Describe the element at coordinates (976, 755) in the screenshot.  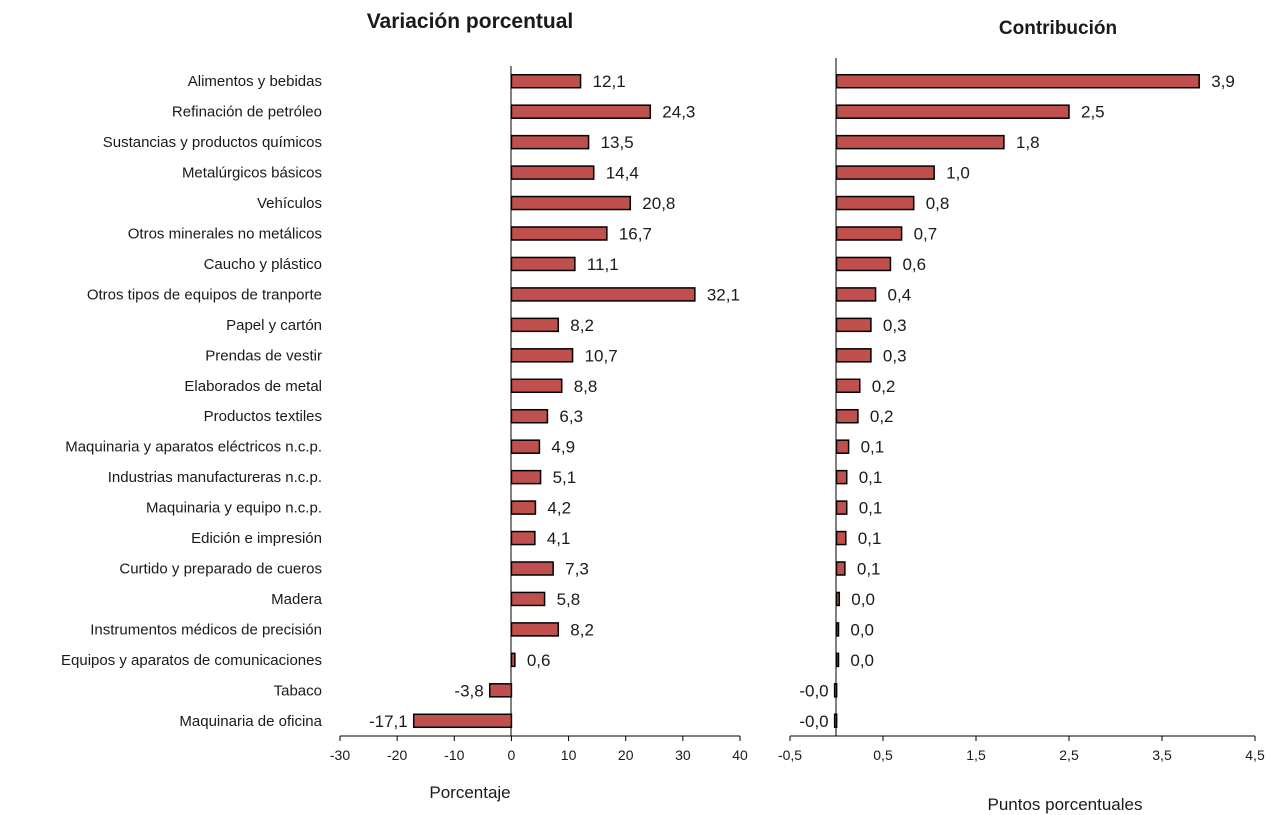
I see `x-tick-label: 1,5` at that location.